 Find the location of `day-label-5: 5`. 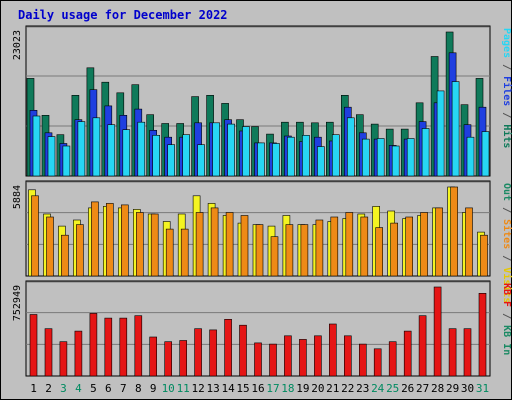

day-label-5: 5 is located at coordinates (93, 388).